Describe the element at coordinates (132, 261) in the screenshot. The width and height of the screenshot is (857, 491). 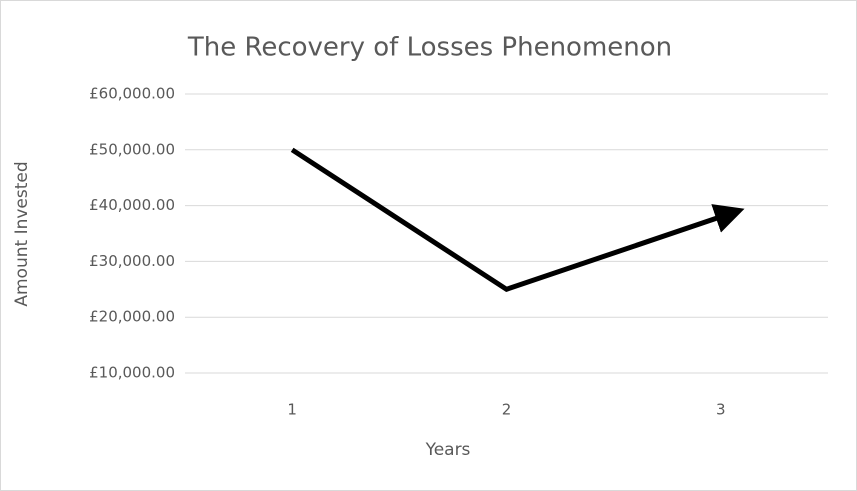
I see `y-tick-label: £30,000.00` at that location.